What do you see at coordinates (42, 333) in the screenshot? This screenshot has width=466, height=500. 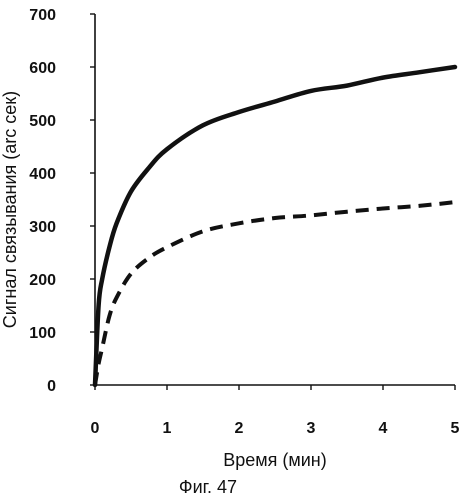 I see `y-tick-label: 100` at bounding box center [42, 333].